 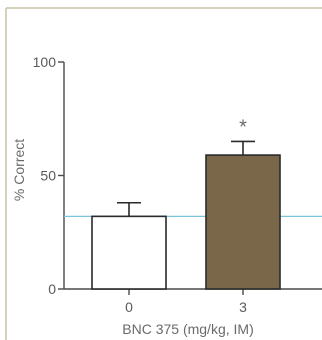 I want to click on y-tick-label-0: 0, so click(x=52, y=289).